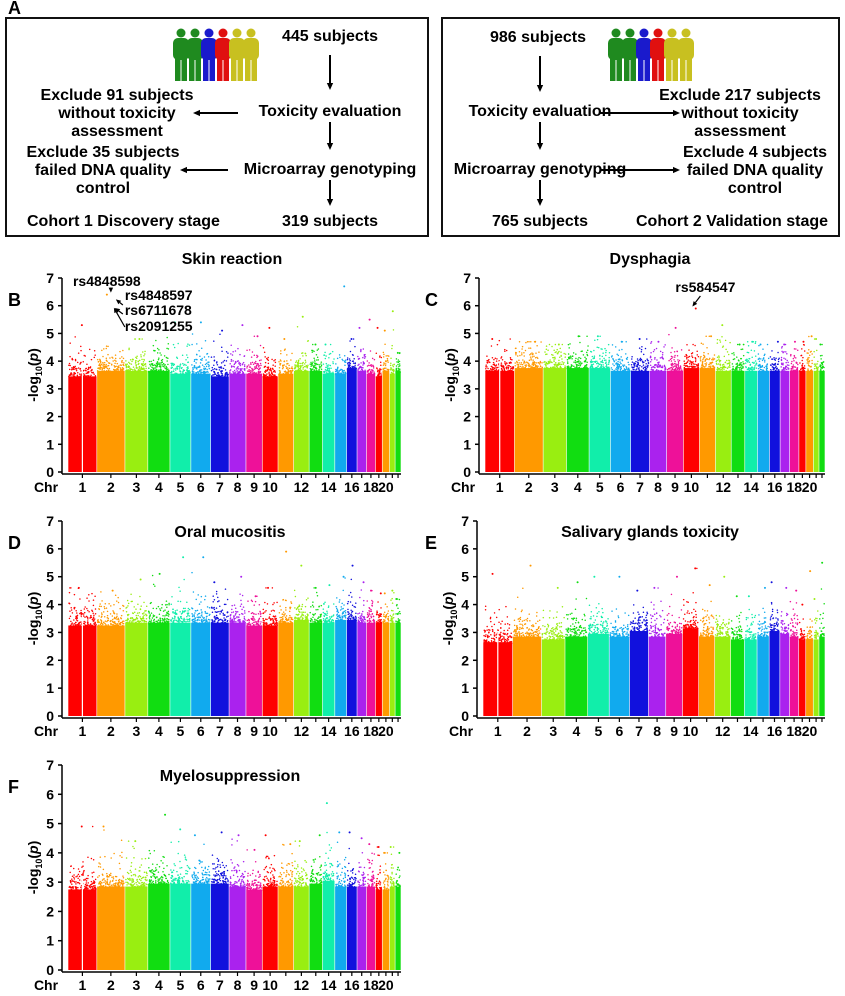 The width and height of the screenshot is (845, 996). Describe the element at coordinates (362, 399) in the screenshot. I see `chromosome-17-points` at that location.